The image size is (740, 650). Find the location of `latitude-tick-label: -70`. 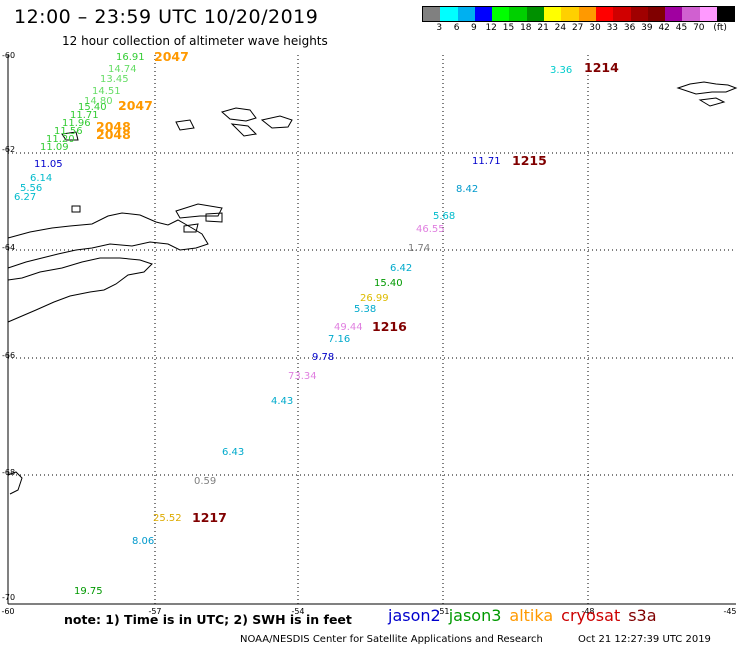

latitude-tick-label: -70 is located at coordinates (8, 597).